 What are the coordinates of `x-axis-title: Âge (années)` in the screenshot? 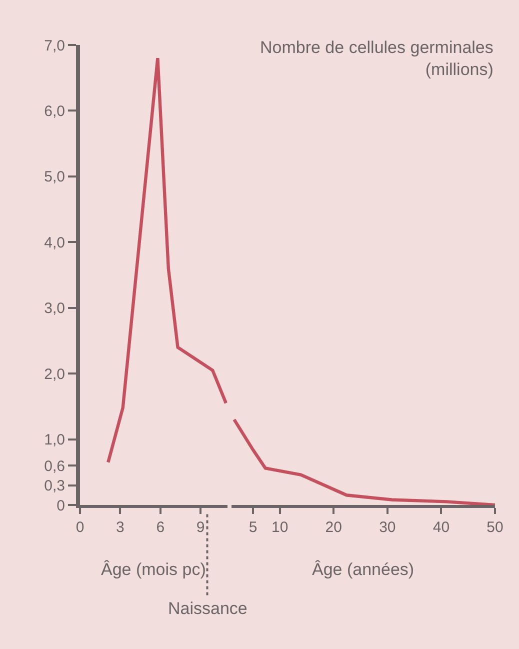 It's located at (363, 569).